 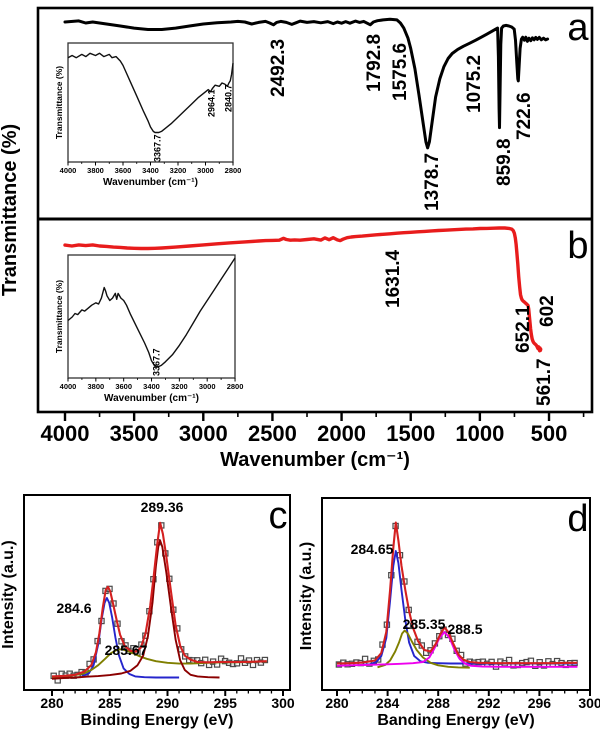 I want to click on inset-peak-annotation: 2840.7, so click(x=229, y=98).